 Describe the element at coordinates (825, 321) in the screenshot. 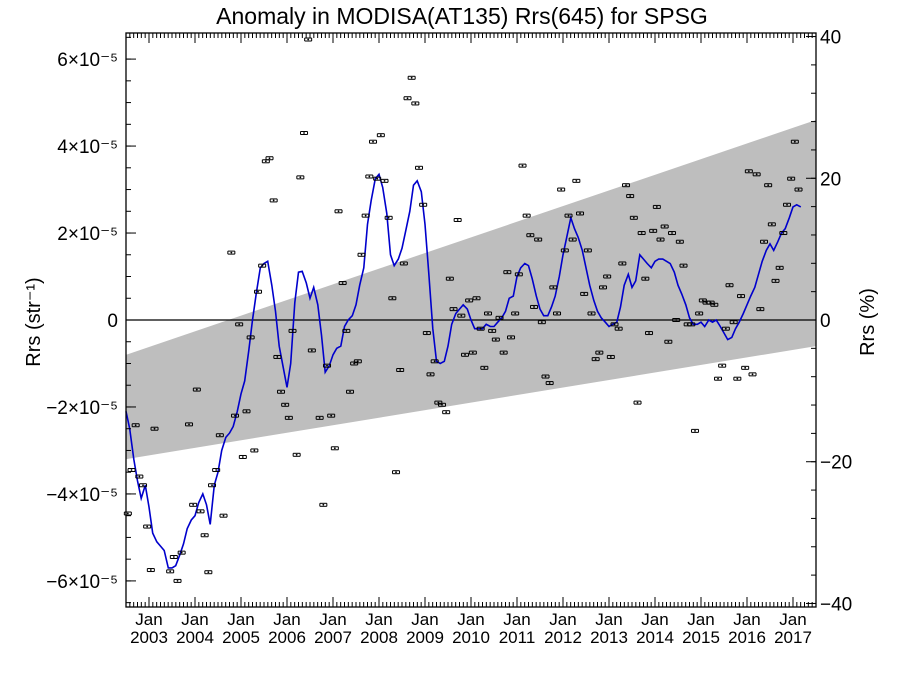

I see `y-tick-label-right: 0` at that location.